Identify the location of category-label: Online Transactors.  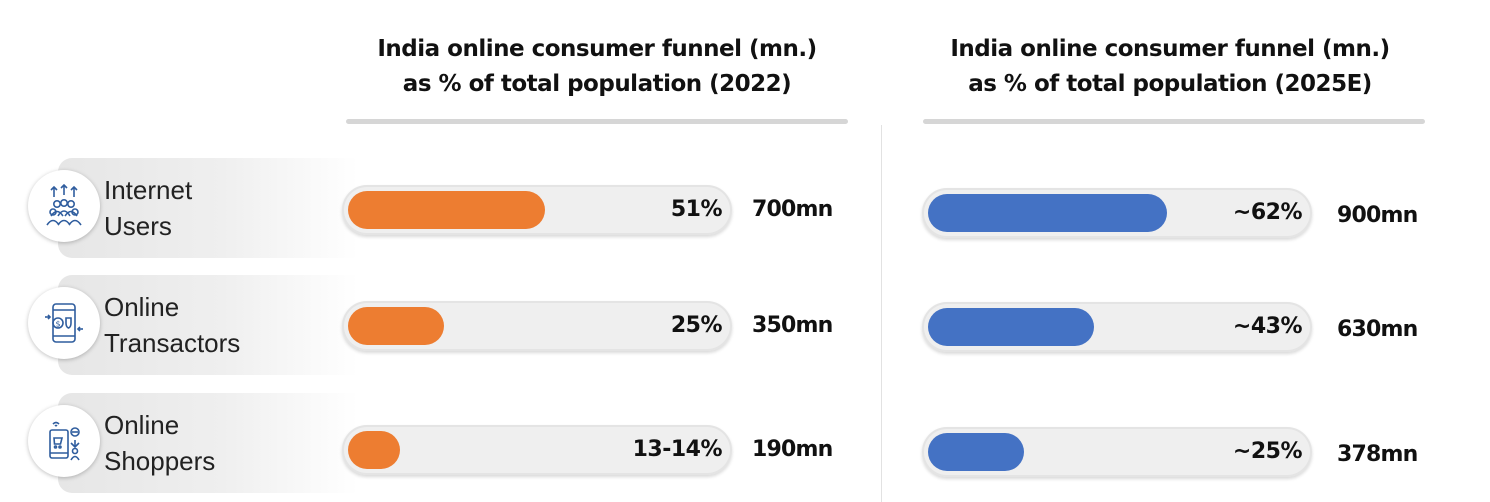
(172, 325).